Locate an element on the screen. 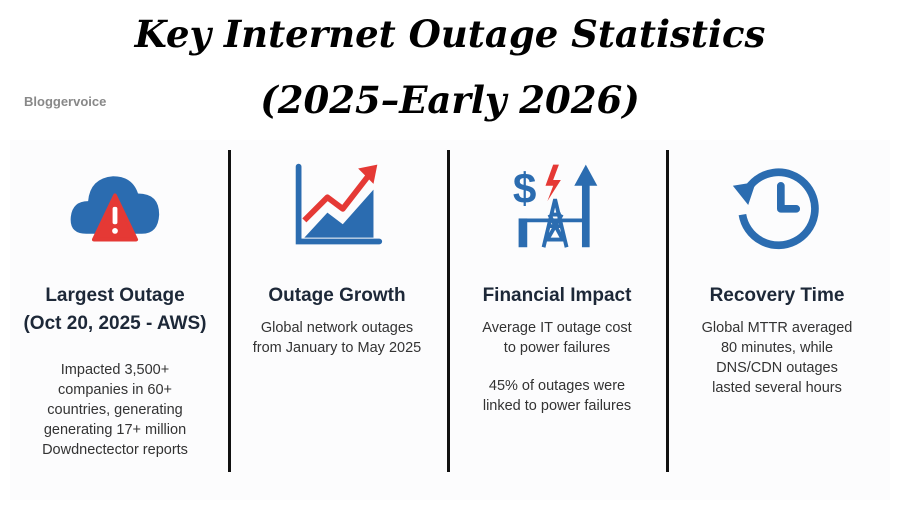 The width and height of the screenshot is (900, 506). stat-subheading: (Oct 20, 2025 - AWS) is located at coordinates (115, 323).